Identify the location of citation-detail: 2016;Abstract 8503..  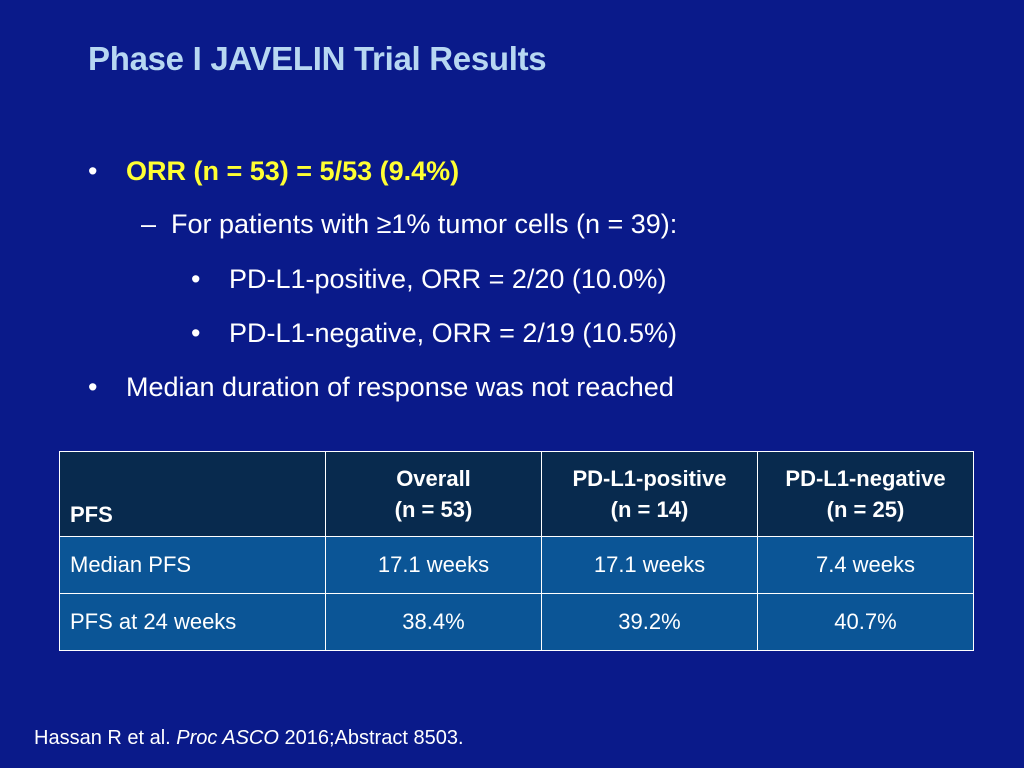
(374, 738).